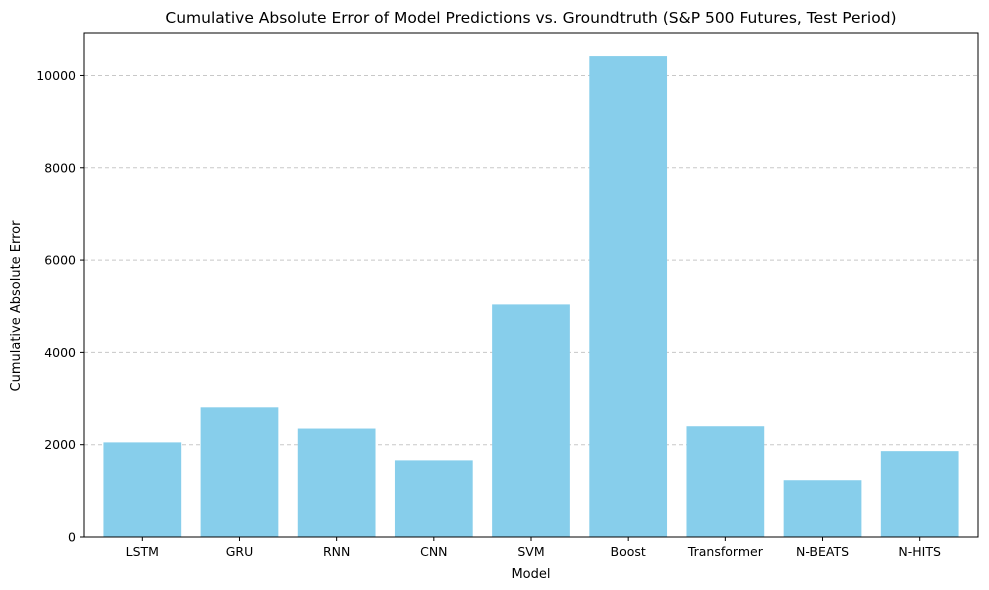 Image resolution: width=989 pixels, height=590 pixels. I want to click on y-axis-label: Cumulative Absolute Error, so click(16, 306).